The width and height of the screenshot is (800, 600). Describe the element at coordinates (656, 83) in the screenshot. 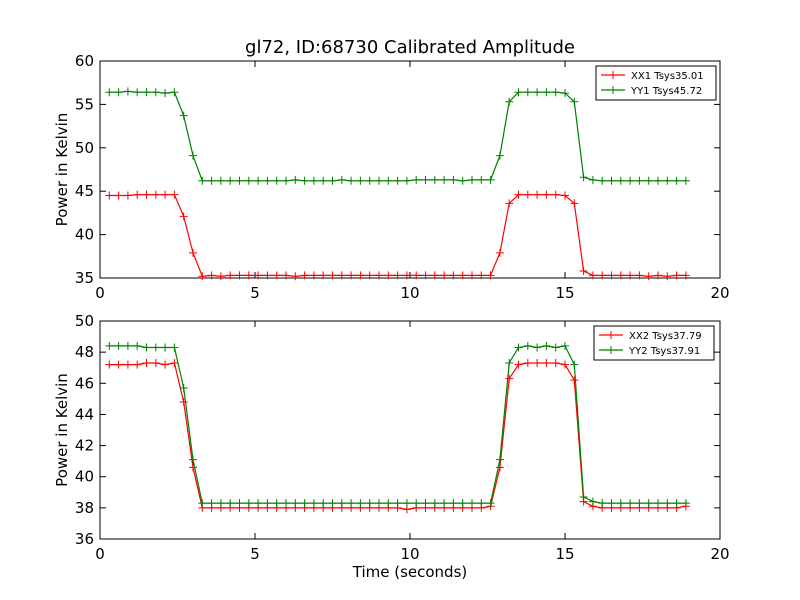

I see `legend-box` at that location.